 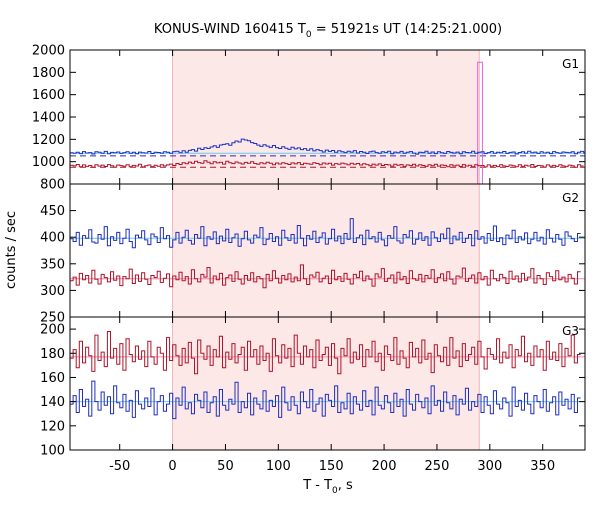 I want to click on x-tick-label: 50, so click(x=225, y=466).